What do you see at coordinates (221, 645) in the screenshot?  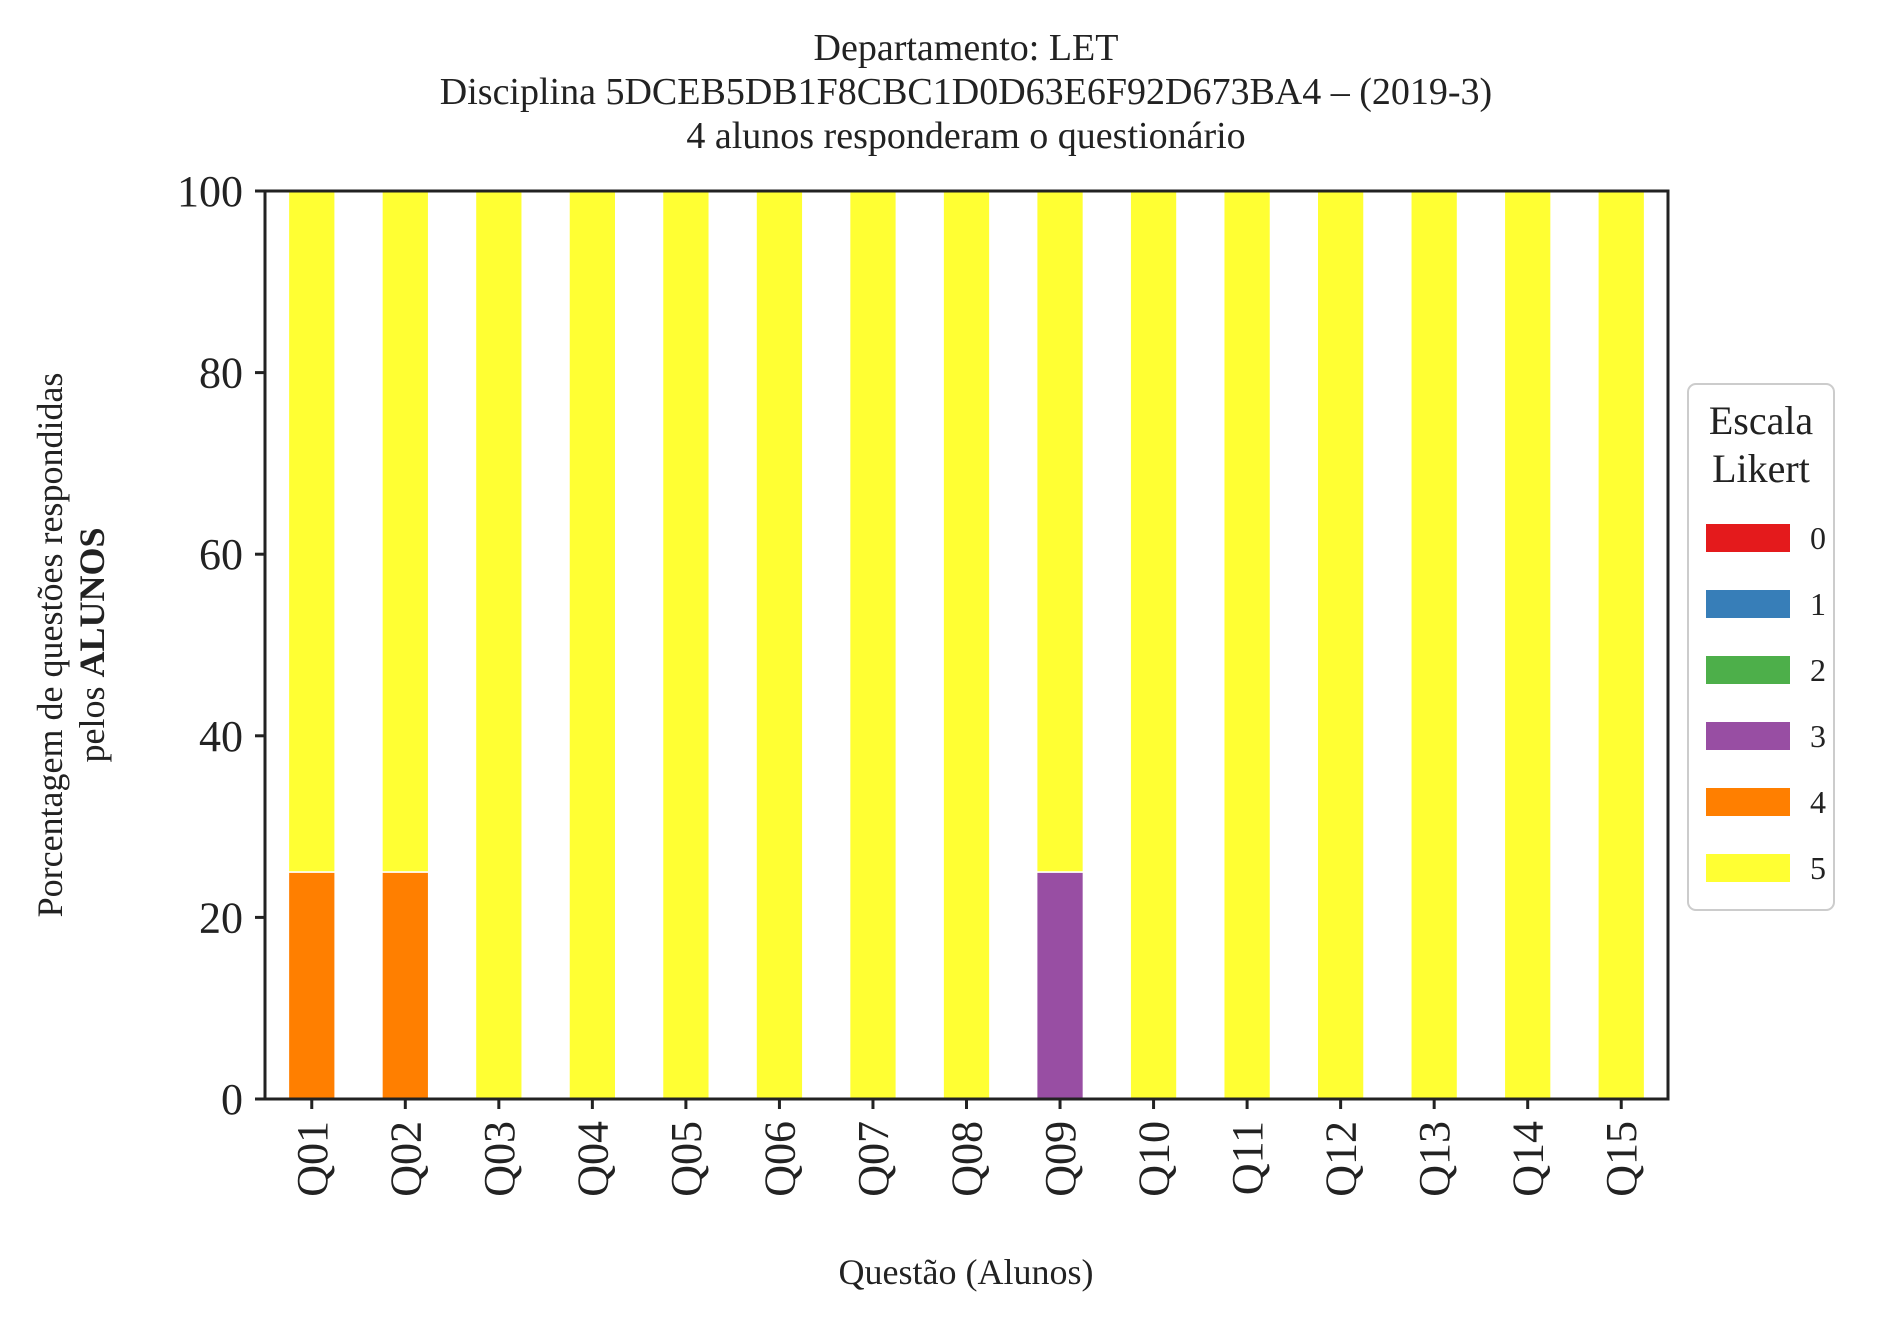 I see `y-axis: 0 20 40 60 80 100` at bounding box center [221, 645].